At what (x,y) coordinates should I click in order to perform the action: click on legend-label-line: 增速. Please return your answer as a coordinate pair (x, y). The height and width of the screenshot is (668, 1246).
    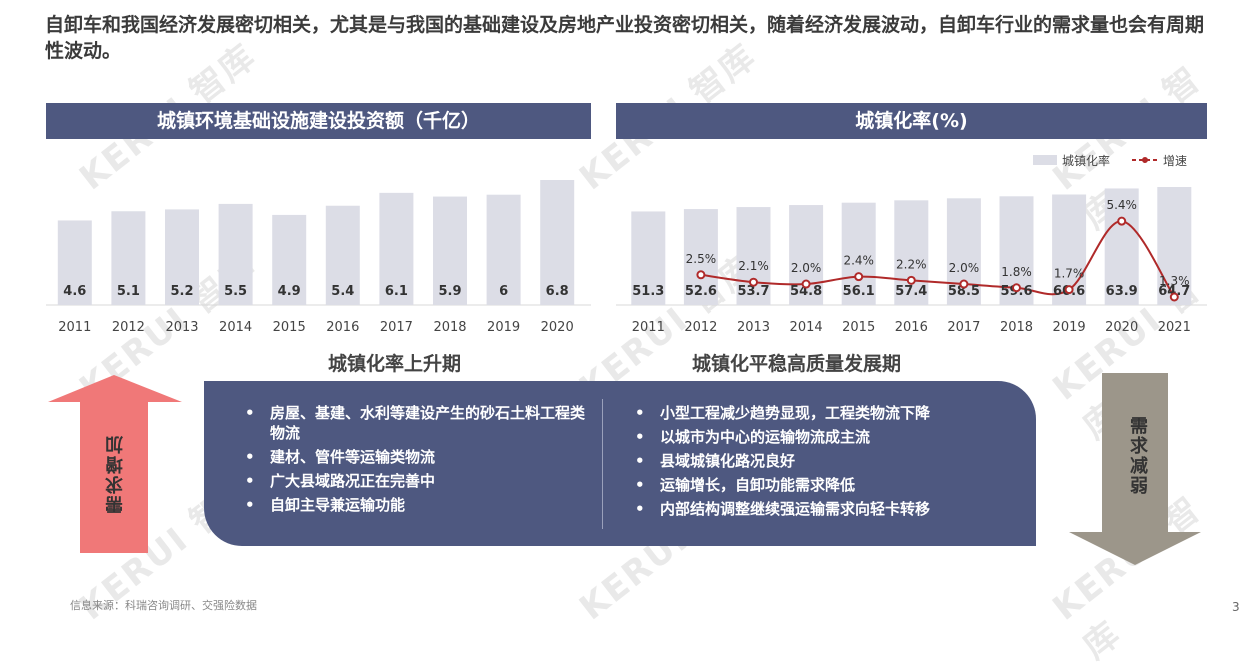
    Looking at the image, I should click on (1175, 161).